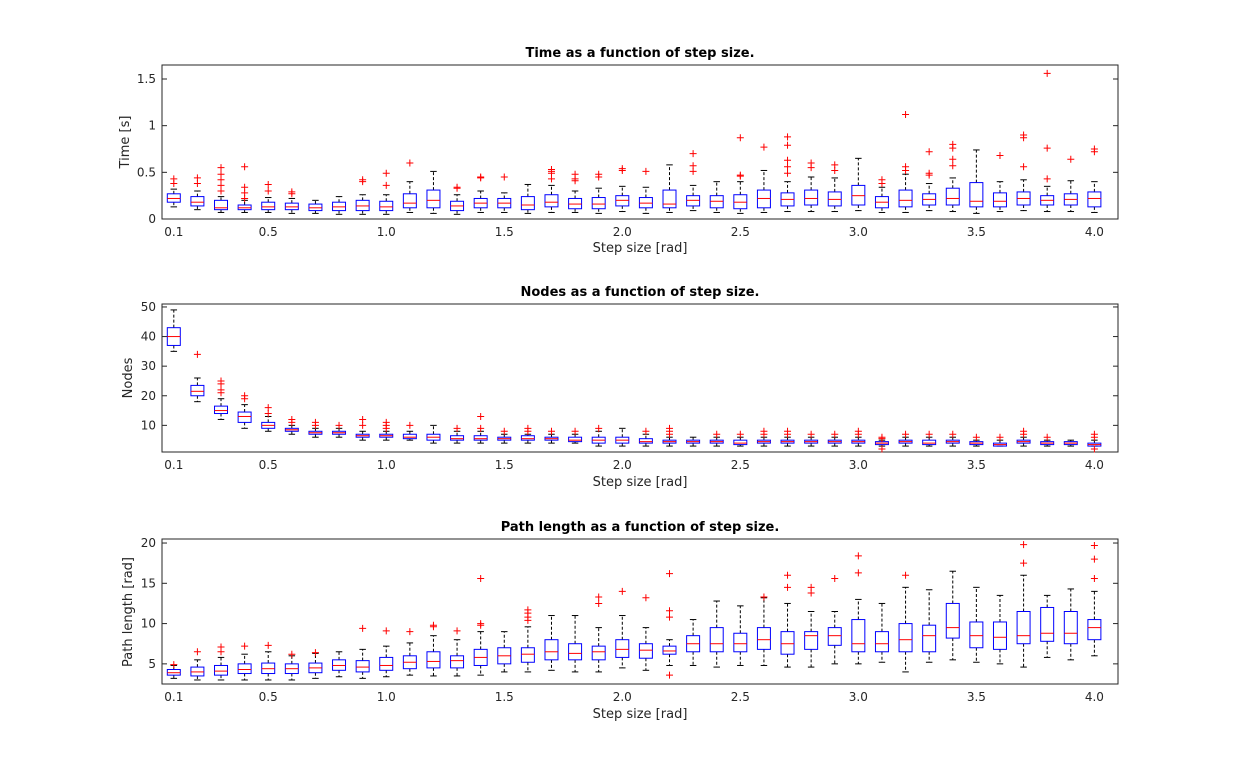 The image size is (1236, 776). Describe the element at coordinates (622, 232) in the screenshot. I see `x-tick-label: 2.0` at that location.